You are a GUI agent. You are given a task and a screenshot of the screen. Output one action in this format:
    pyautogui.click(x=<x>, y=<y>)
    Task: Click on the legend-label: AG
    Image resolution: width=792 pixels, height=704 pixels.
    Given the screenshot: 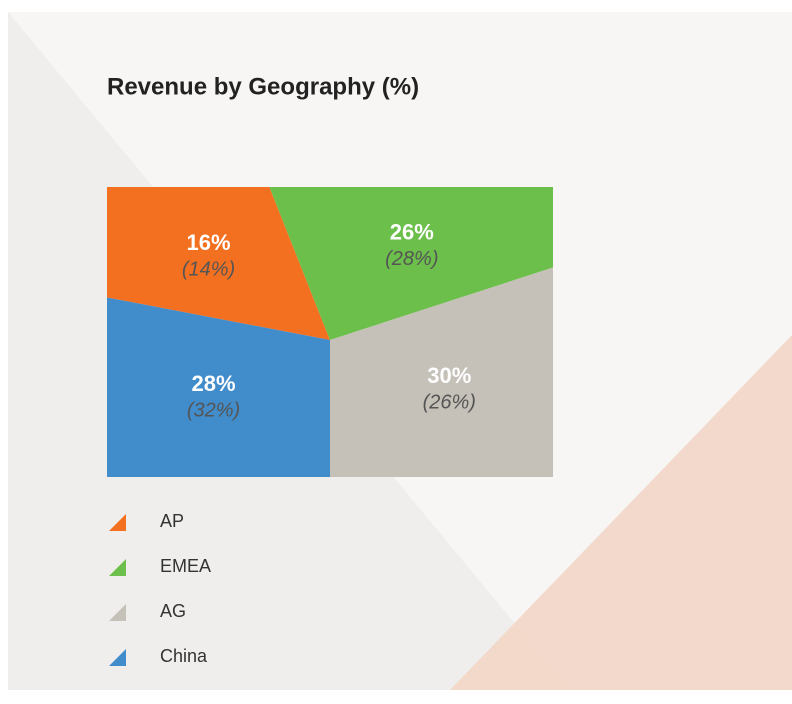 What is the action you would take?
    pyautogui.click(x=173, y=611)
    